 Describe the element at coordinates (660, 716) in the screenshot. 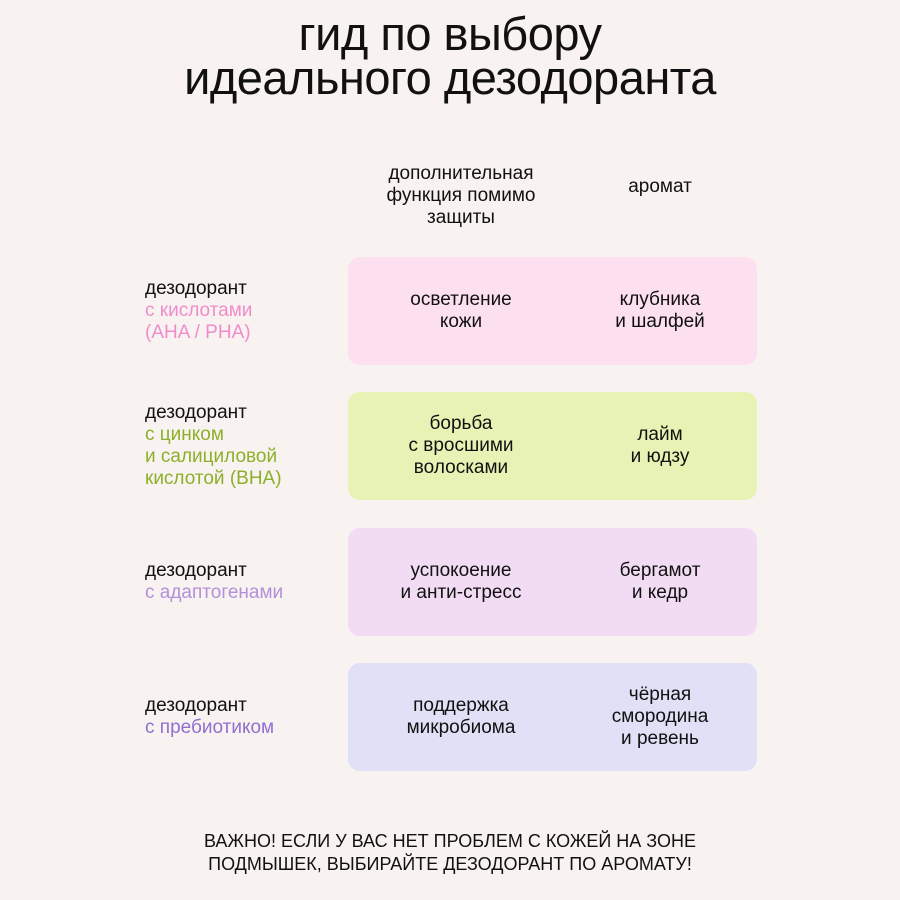

I see `aroma-cell: чёрная смородина и ревень` at that location.